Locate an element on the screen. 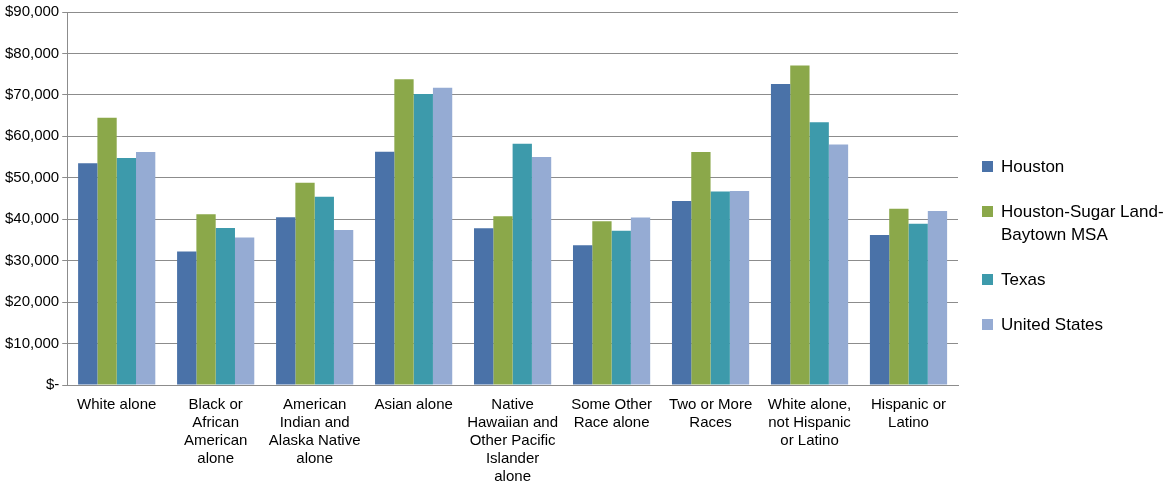 Image resolution: width=1172 pixels, height=491 pixels. x-tick-label: Native Hawaiian and Other Pacific Islander alone is located at coordinates (513, 440).